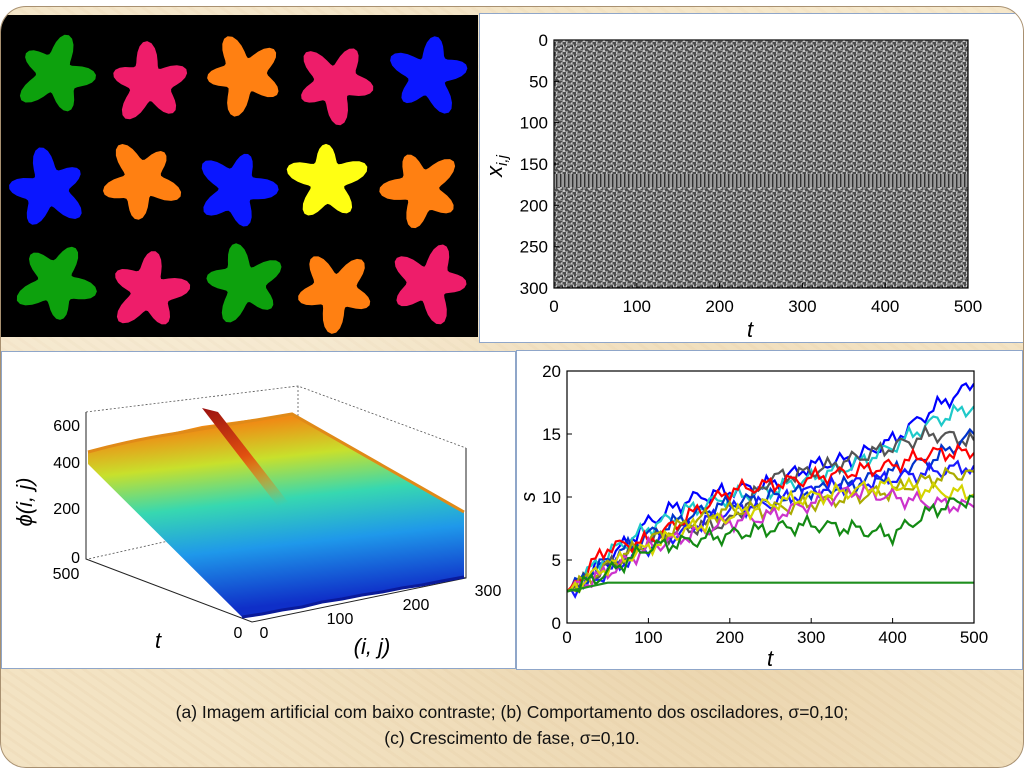 The image size is (1024, 768). Describe the element at coordinates (534, 123) in the screenshot. I see `y-tick-label: 100` at that location.